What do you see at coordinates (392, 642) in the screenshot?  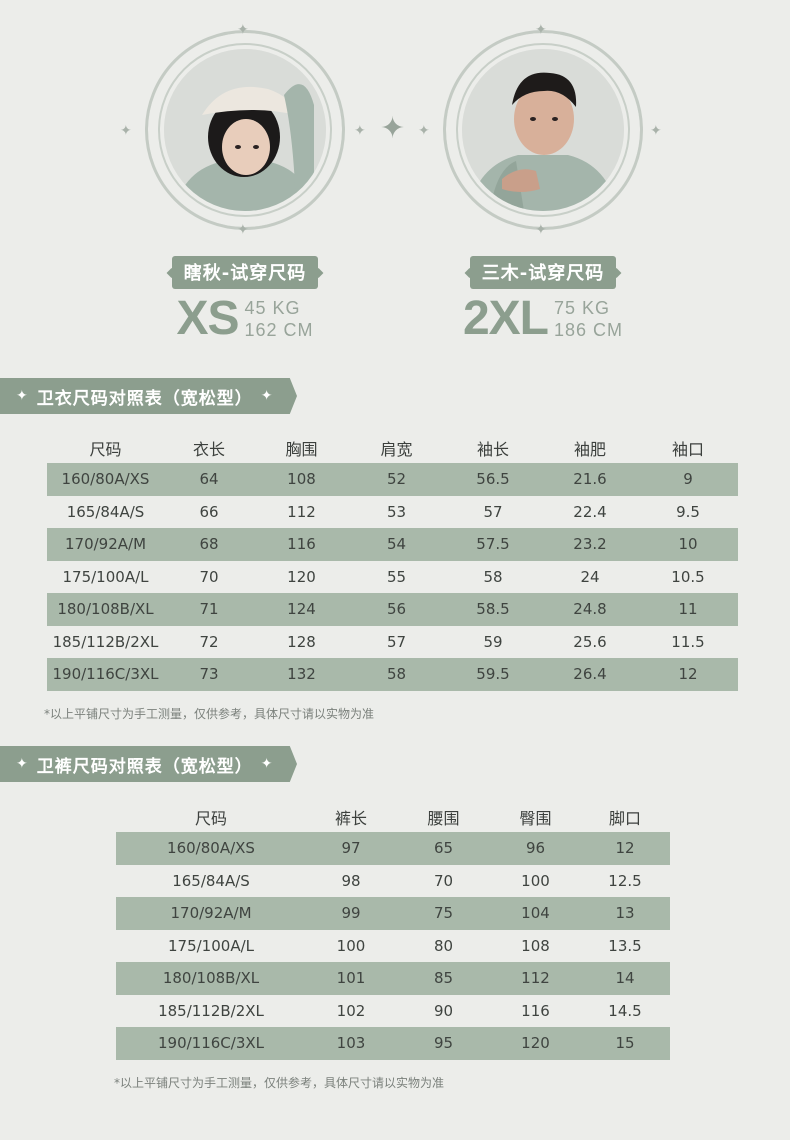 I see `table-row: 185/112B/2XL 72 128 57 59 25.6 11.5` at bounding box center [392, 642].